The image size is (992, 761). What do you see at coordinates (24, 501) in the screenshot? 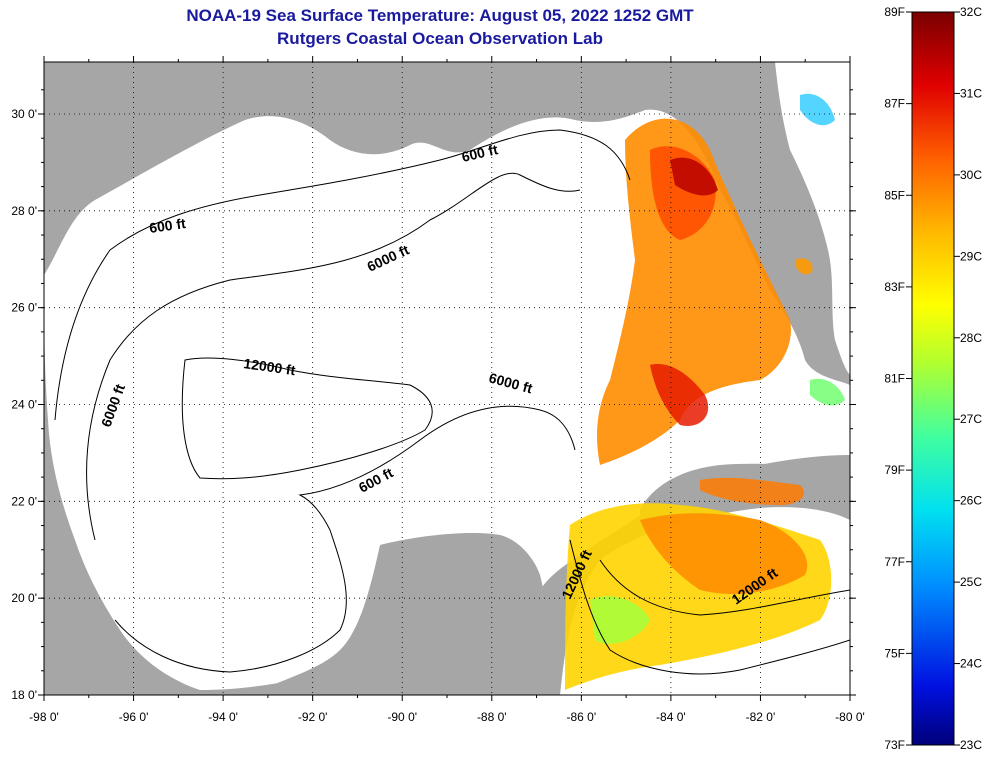
I see `y-tick-label: 22 0'` at bounding box center [24, 501].